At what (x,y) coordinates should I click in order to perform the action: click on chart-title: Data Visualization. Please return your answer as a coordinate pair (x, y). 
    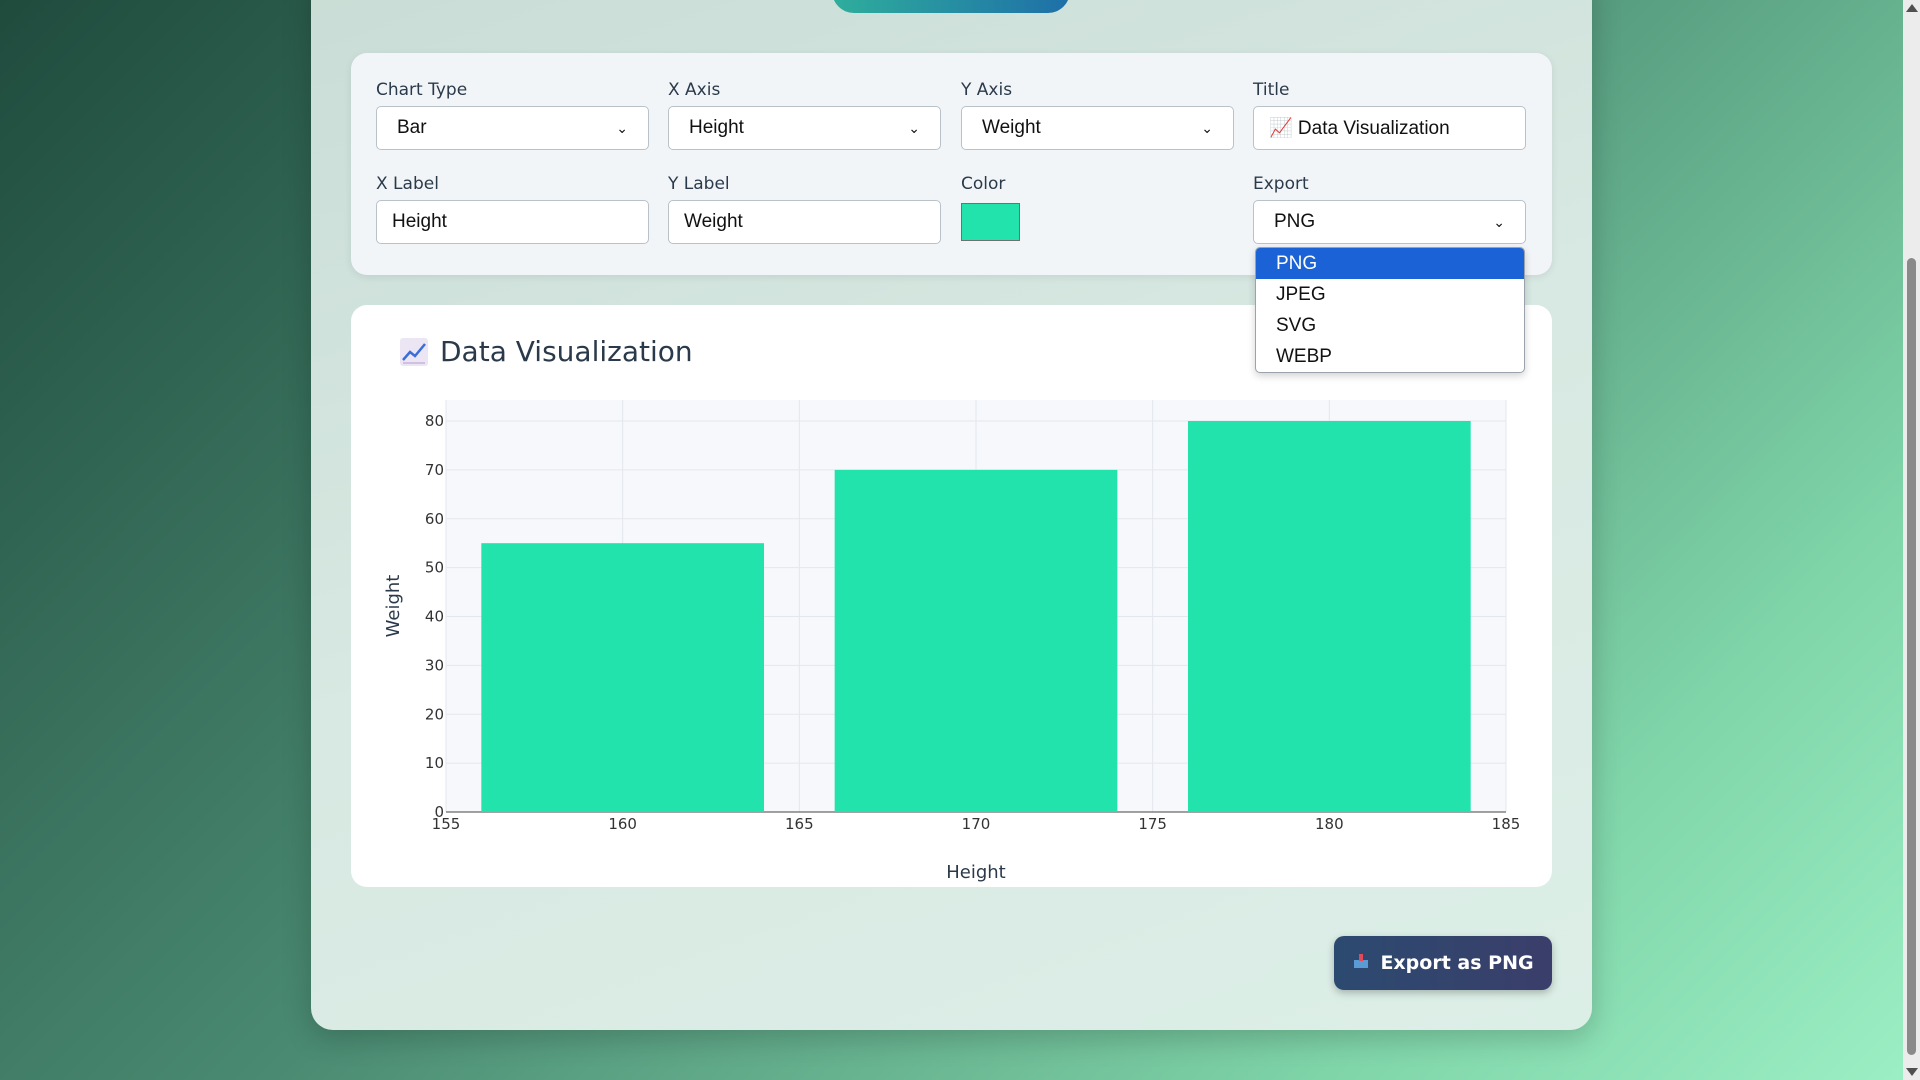
    Looking at the image, I should click on (546, 351).